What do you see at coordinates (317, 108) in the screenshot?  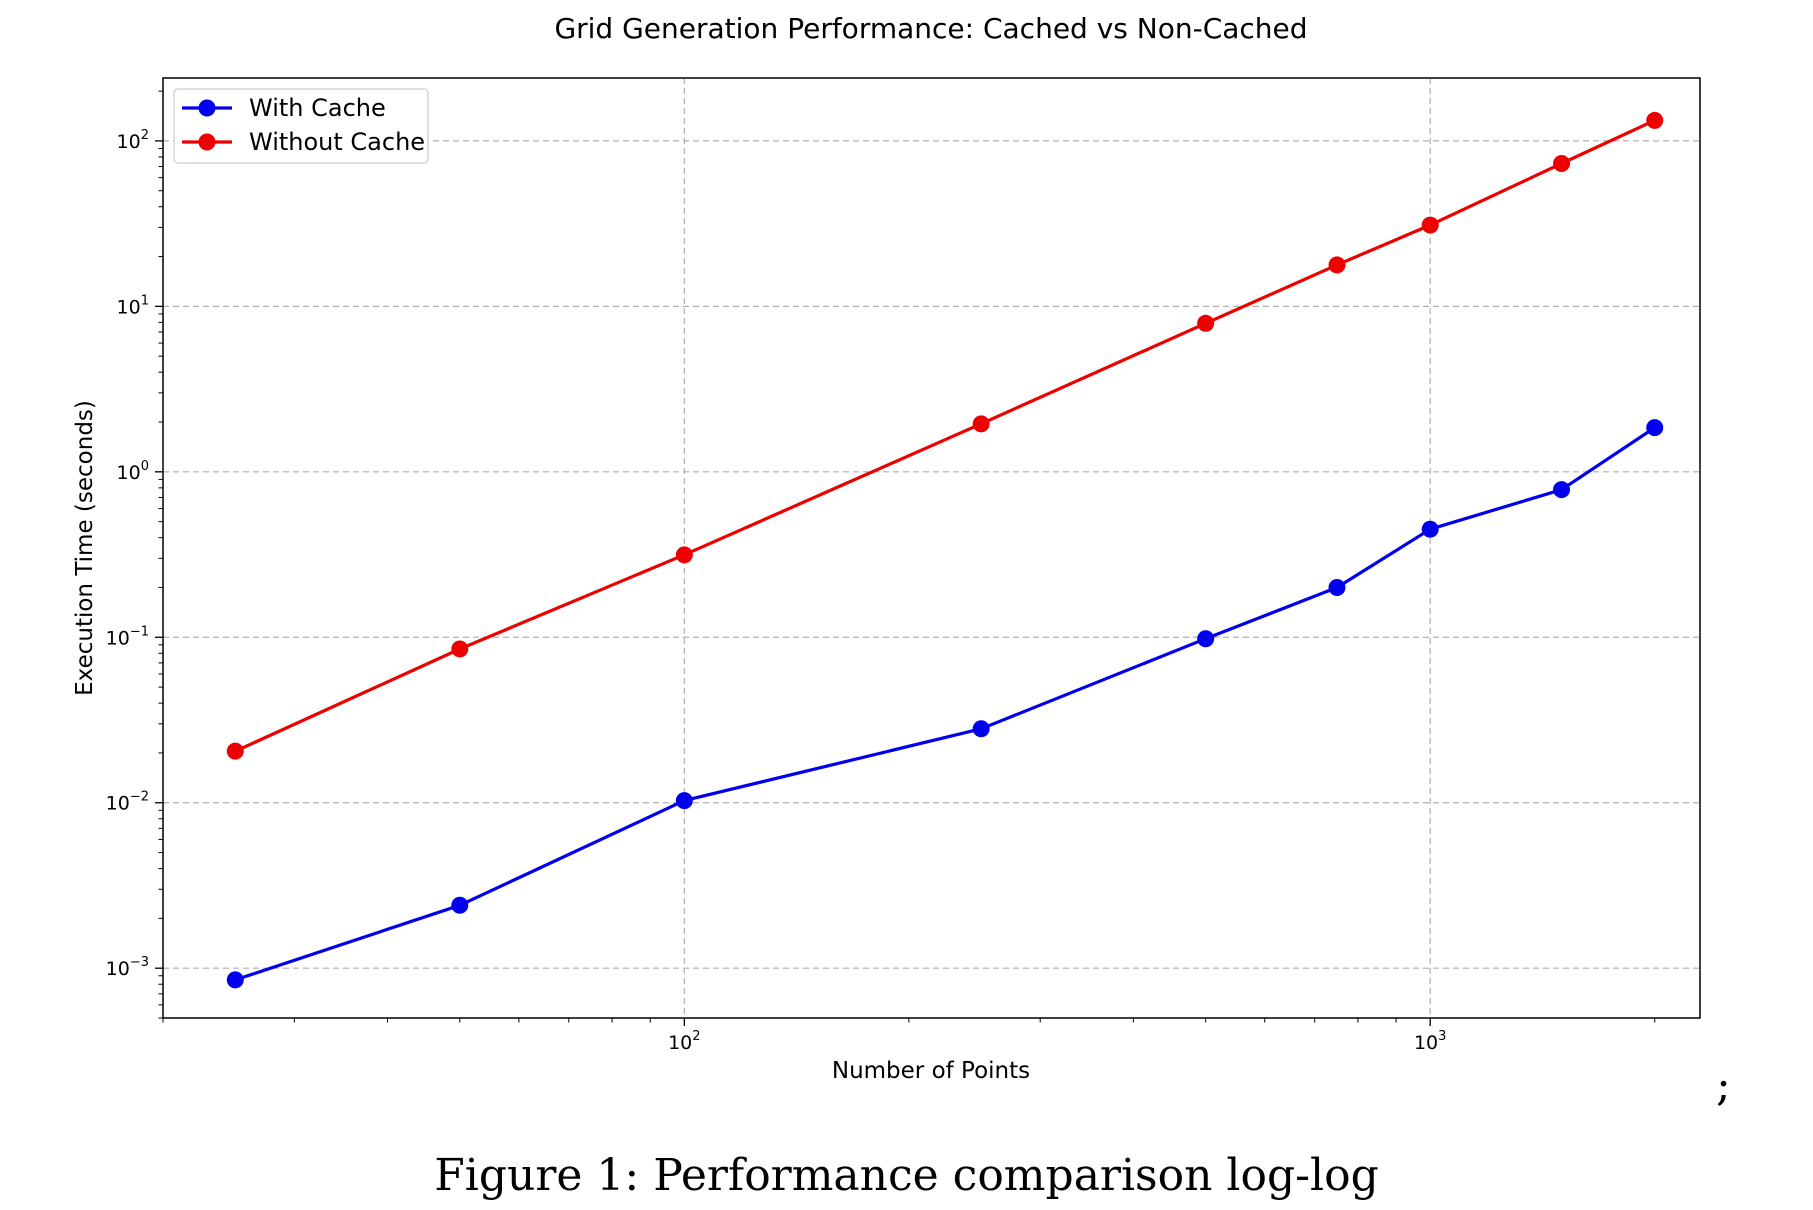 I see `legend-label: With Cache` at bounding box center [317, 108].